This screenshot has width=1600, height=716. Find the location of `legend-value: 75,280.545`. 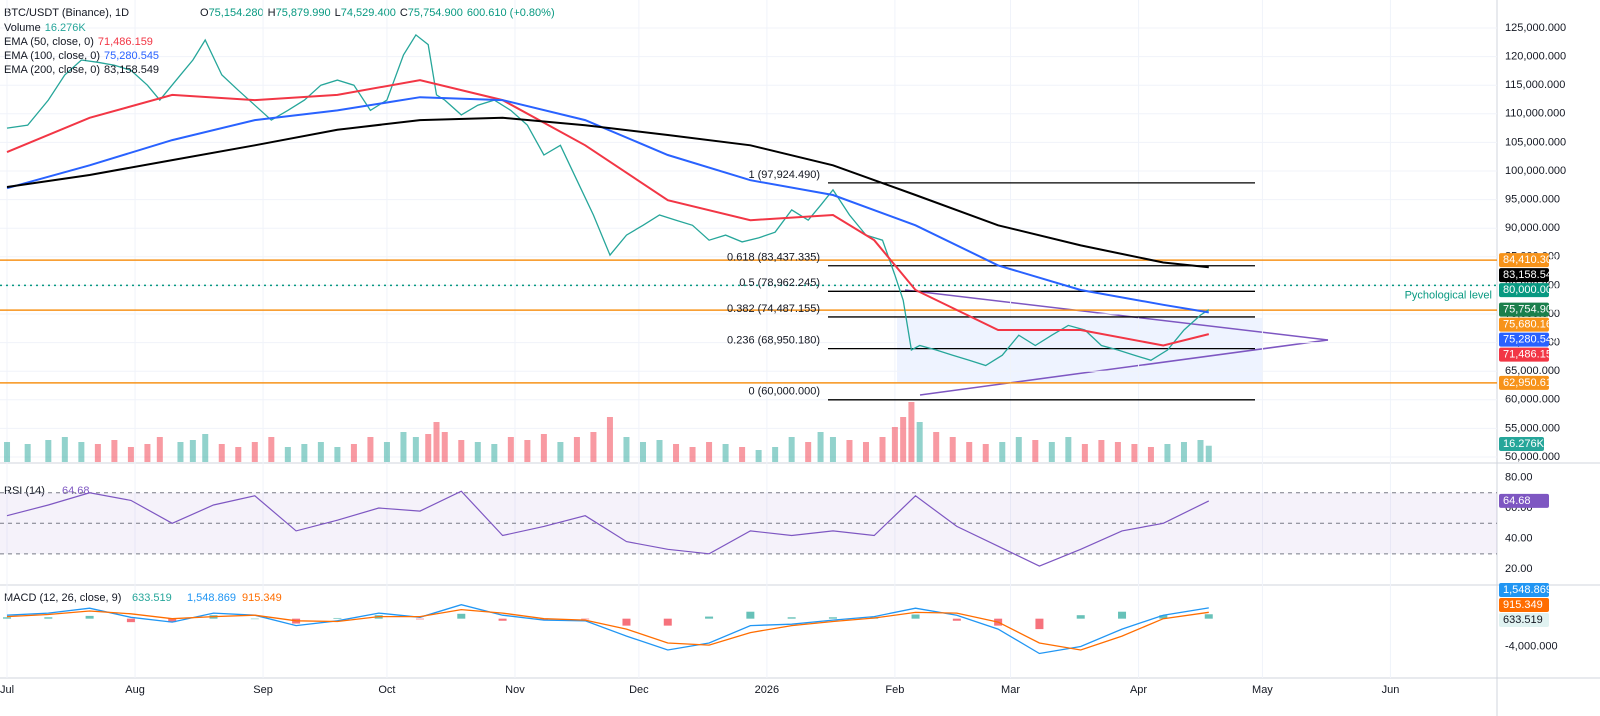

legend-value: 75,280.545 is located at coordinates (131, 56).